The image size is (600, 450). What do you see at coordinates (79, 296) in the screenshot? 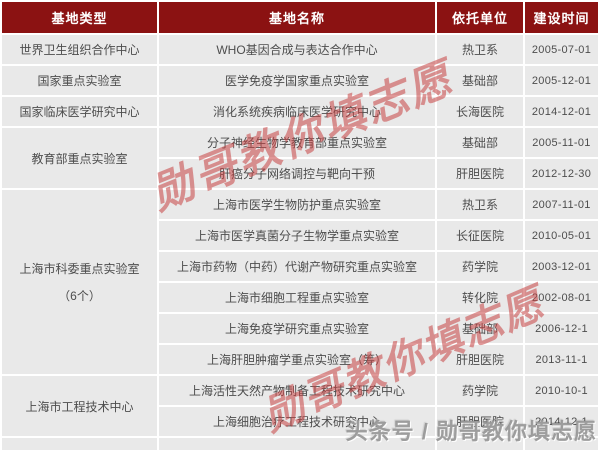
I see `type-cell-line: （6个）` at bounding box center [79, 296].